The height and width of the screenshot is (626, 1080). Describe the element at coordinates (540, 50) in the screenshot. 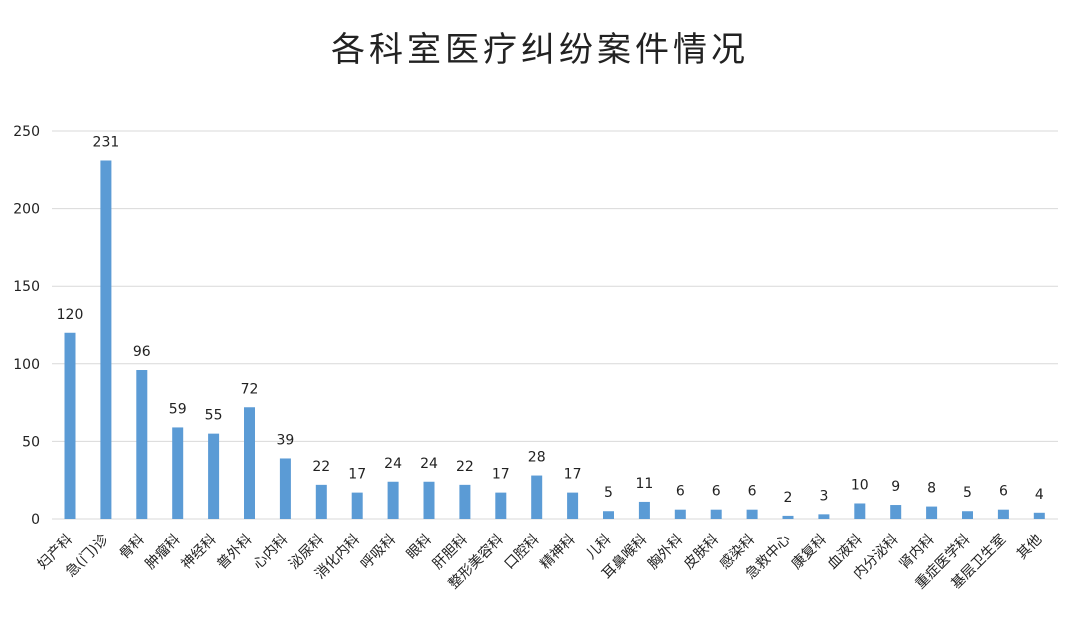

I see `chart-title: 各科室医疗纠纷案件情况` at that location.